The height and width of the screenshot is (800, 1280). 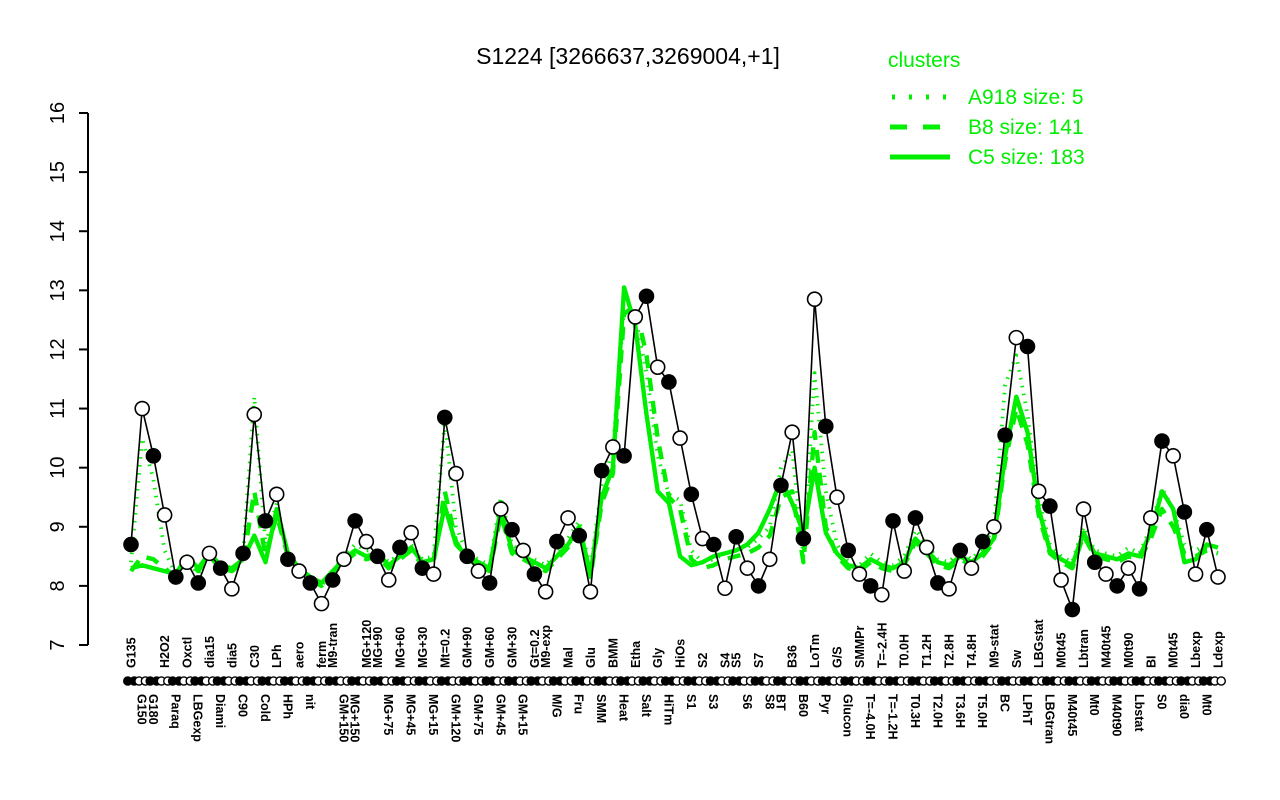 I want to click on x-condition-label: dia15, so click(x=210, y=652).